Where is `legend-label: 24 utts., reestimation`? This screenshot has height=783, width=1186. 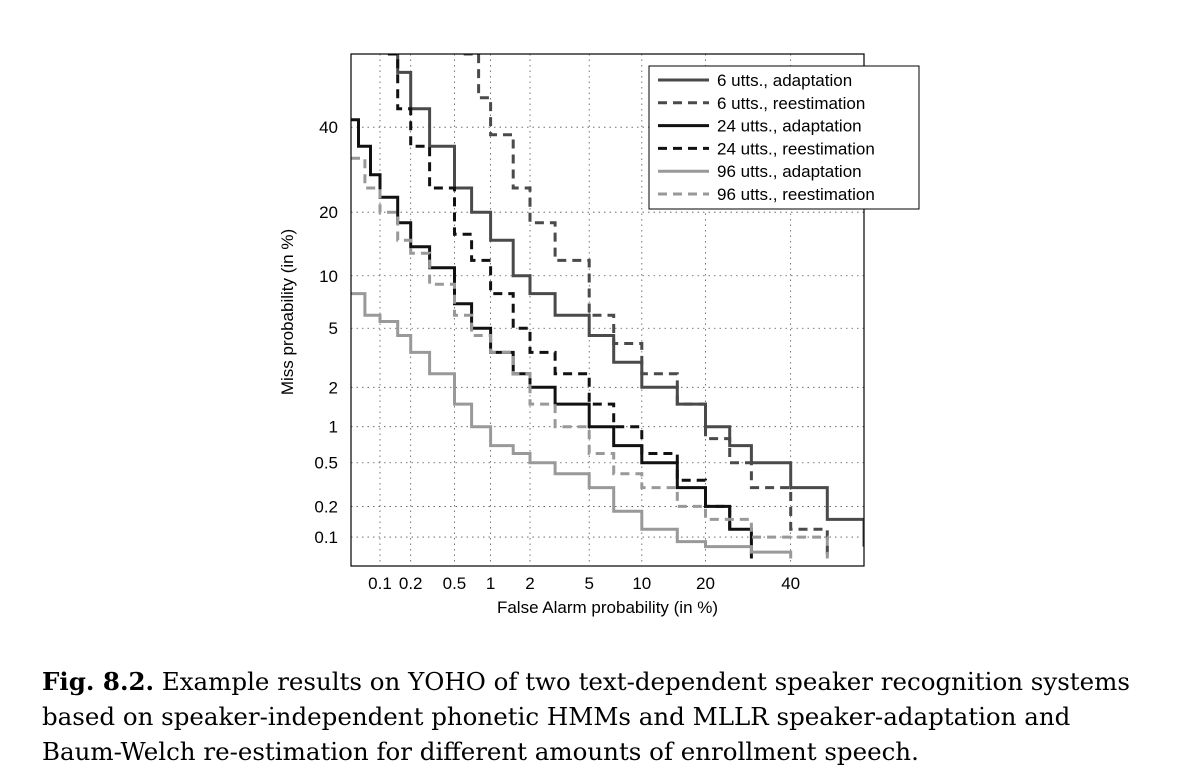 legend-label: 24 utts., reestimation is located at coordinates (796, 148).